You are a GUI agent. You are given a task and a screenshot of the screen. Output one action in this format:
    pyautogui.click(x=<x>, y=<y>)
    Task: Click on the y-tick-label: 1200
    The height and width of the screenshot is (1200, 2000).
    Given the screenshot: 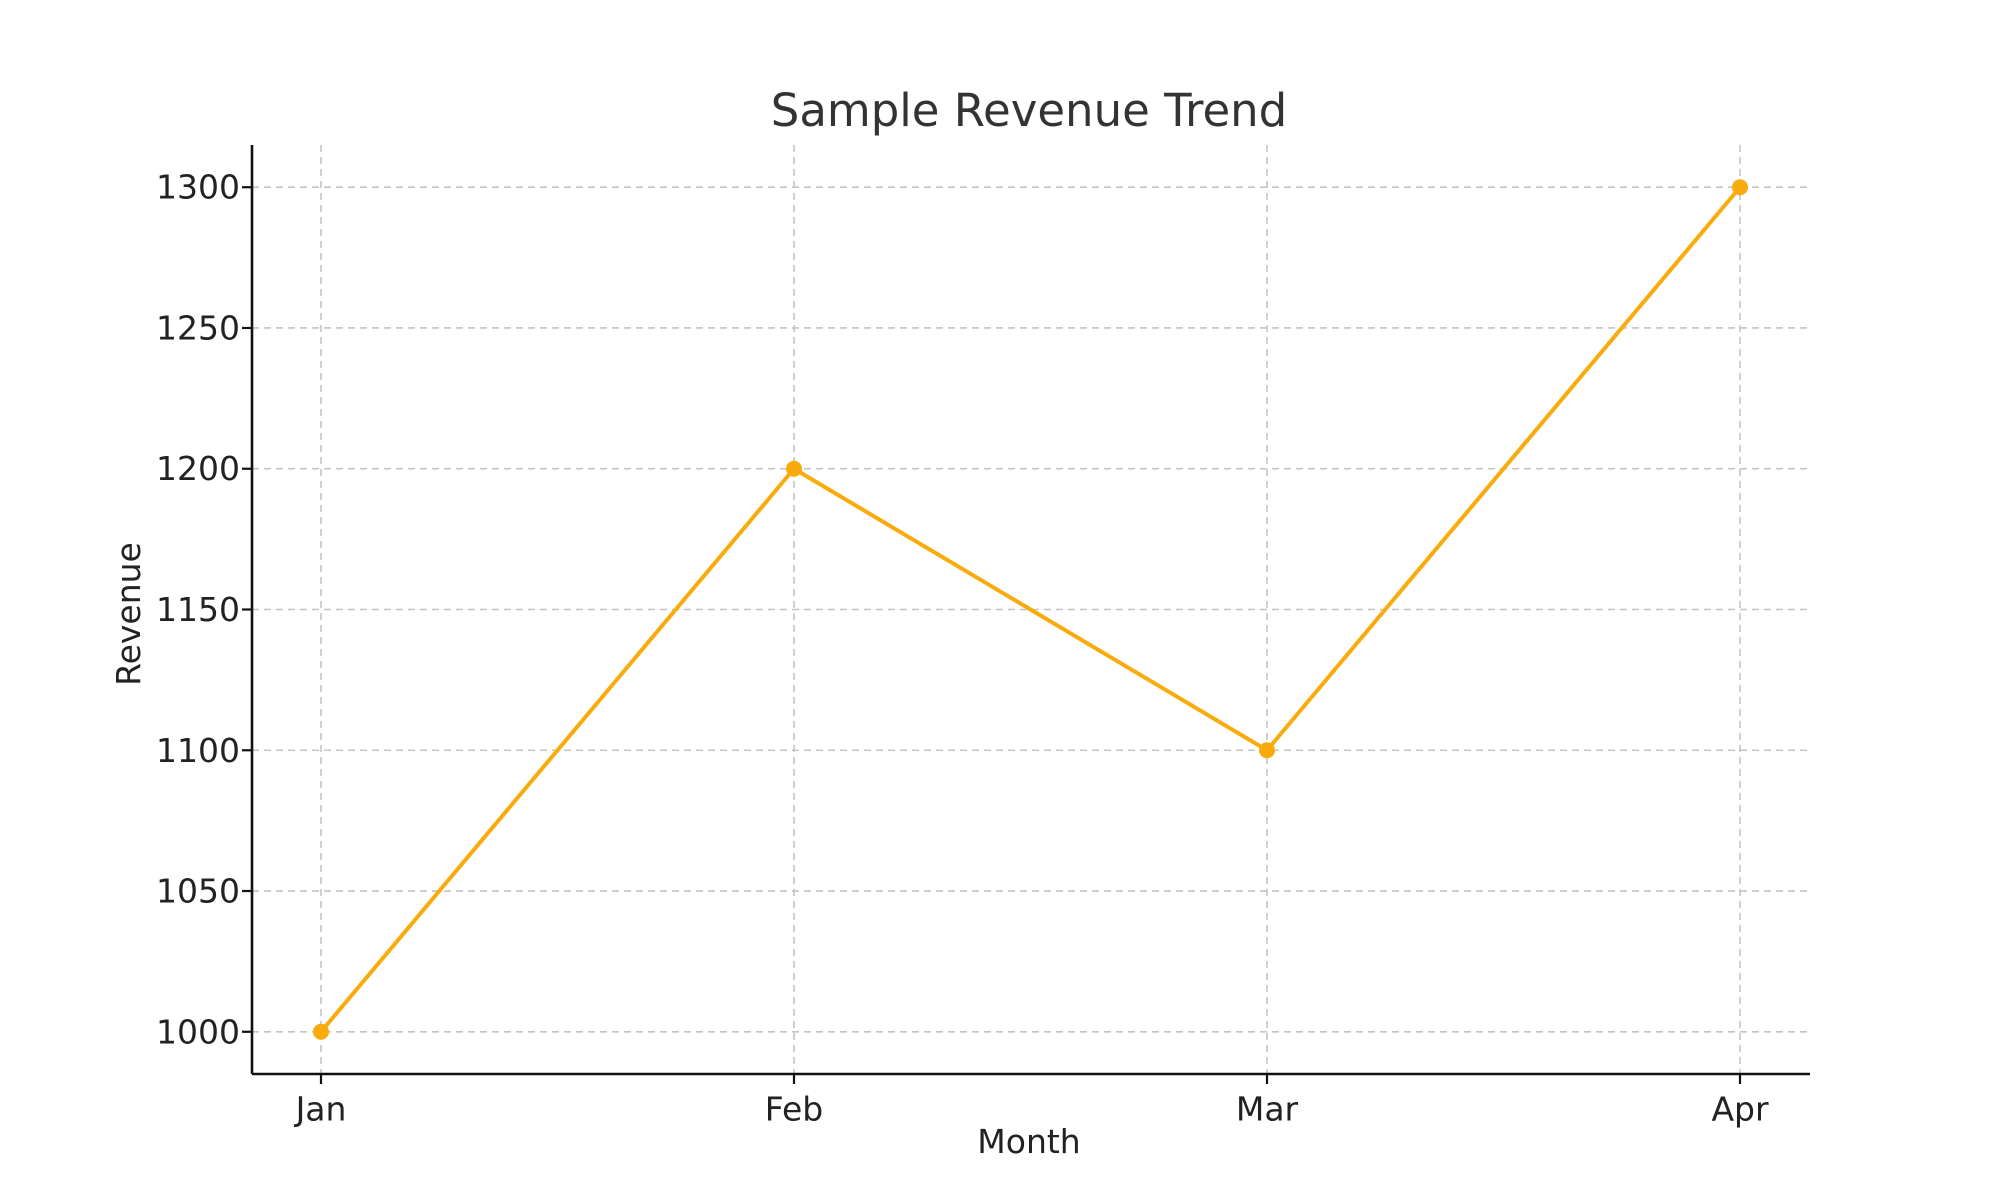 What is the action you would take?
    pyautogui.click(x=198, y=468)
    